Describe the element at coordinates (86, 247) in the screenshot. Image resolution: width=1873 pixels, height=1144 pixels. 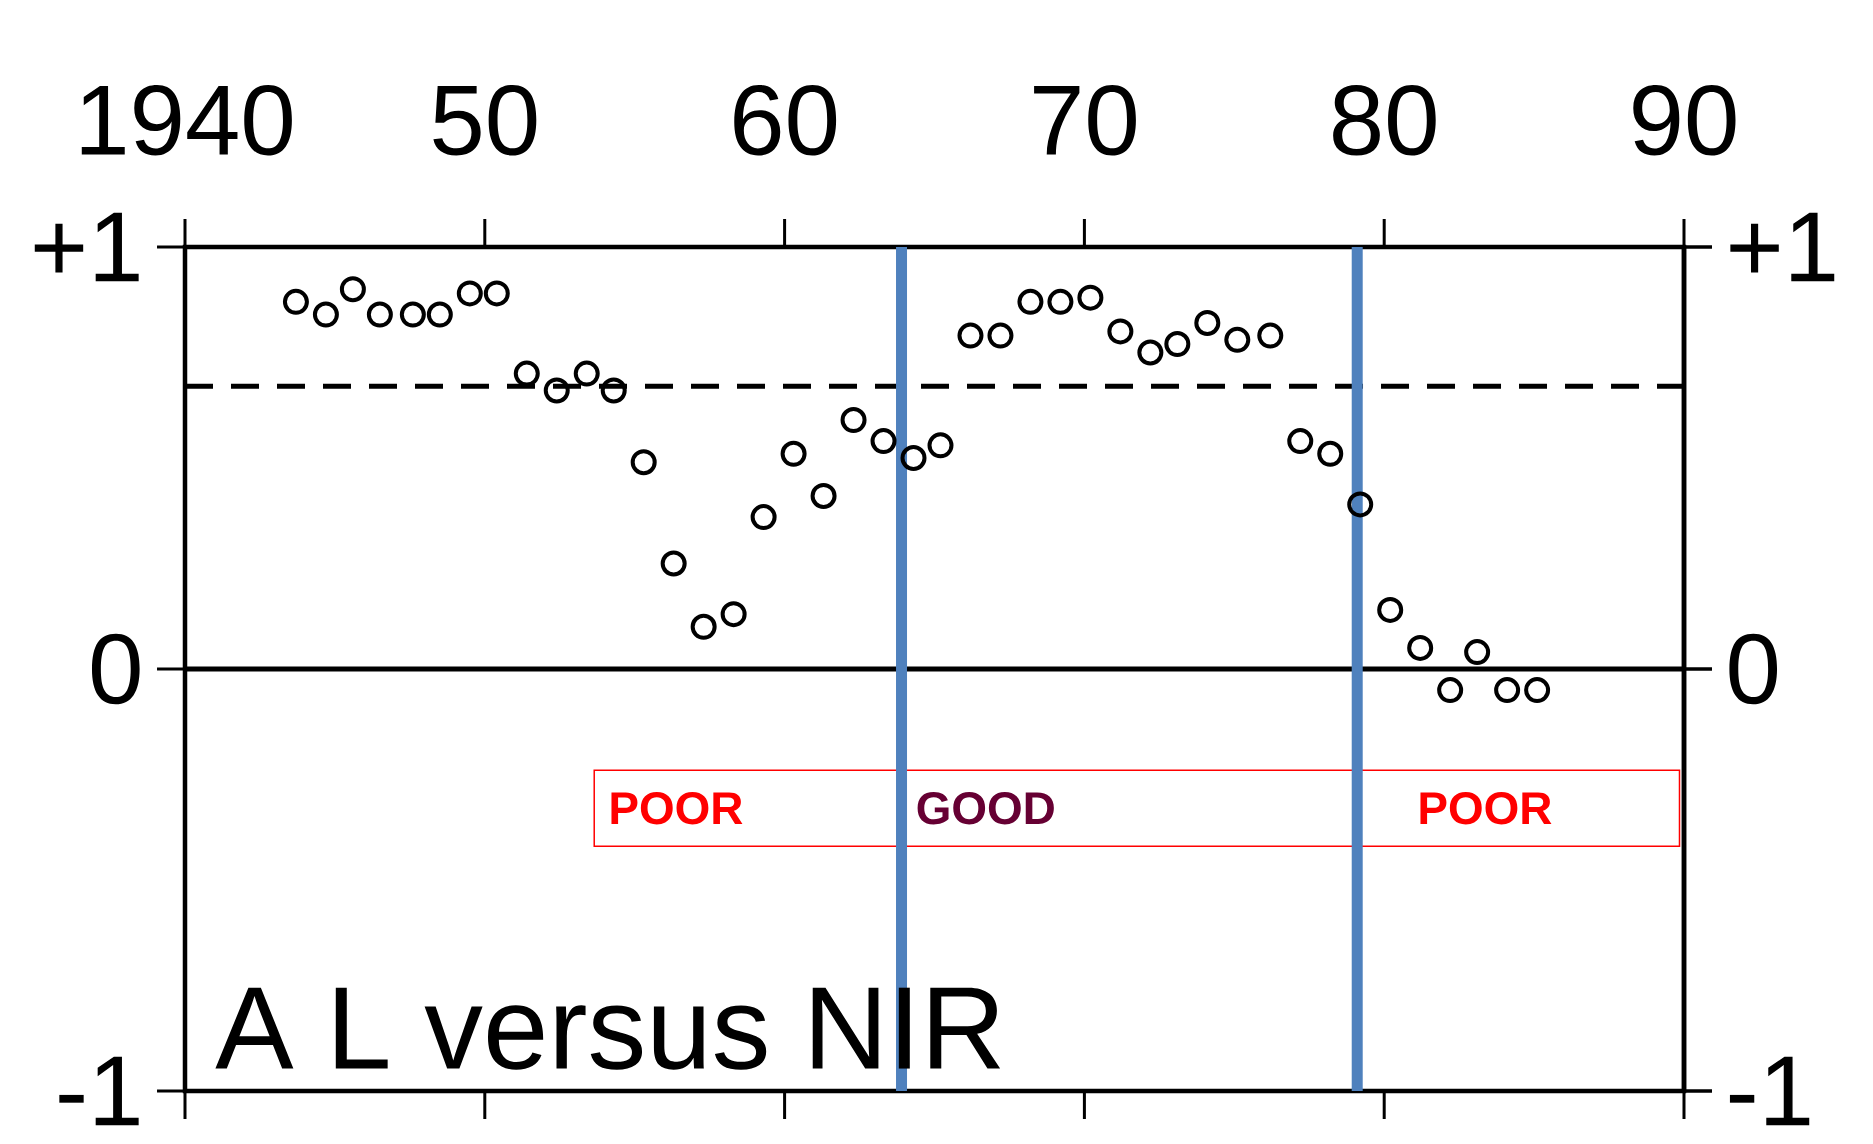
I see `y-tick-label: +1` at that location.